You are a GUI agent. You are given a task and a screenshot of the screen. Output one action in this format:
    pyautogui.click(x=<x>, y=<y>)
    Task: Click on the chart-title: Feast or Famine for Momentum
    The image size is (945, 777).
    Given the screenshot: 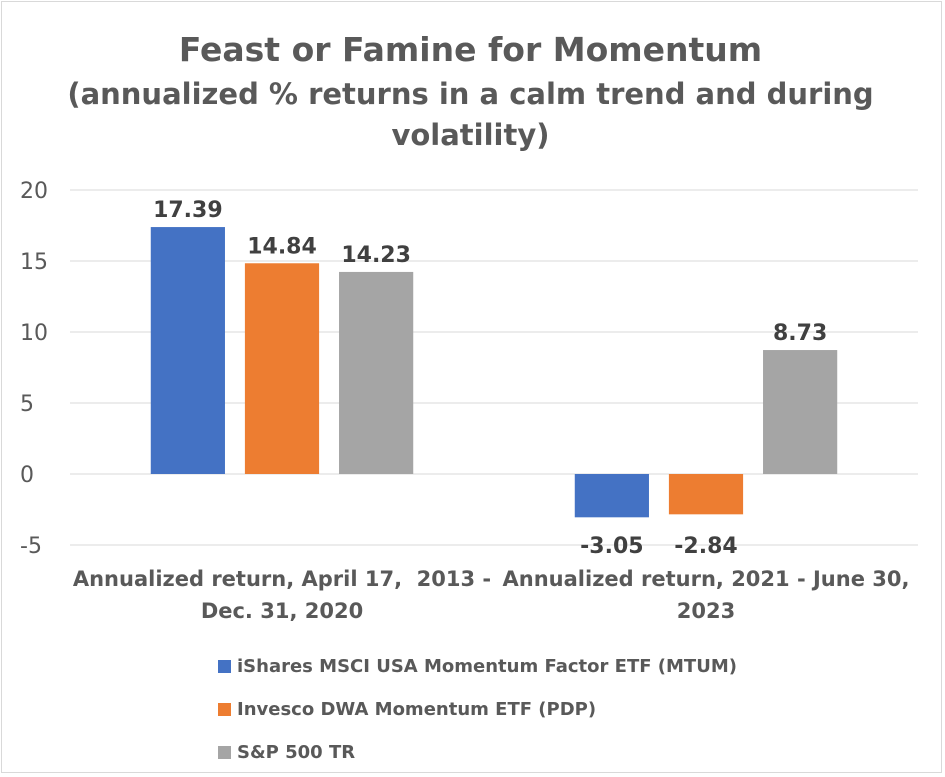 What is the action you would take?
    pyautogui.click(x=470, y=49)
    